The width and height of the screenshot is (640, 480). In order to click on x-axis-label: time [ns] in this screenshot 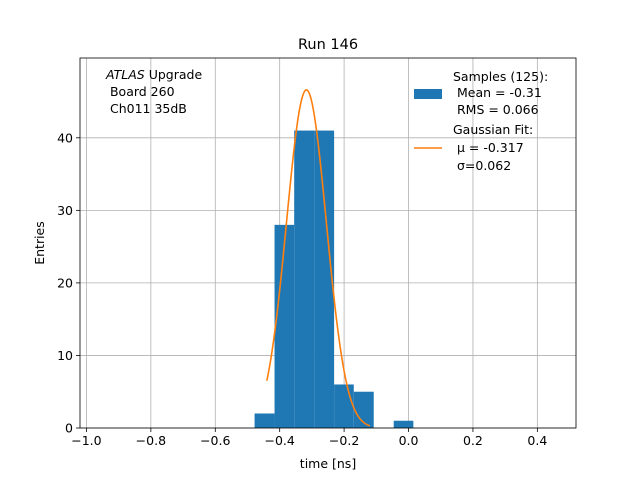, I will do `click(328, 463)`.